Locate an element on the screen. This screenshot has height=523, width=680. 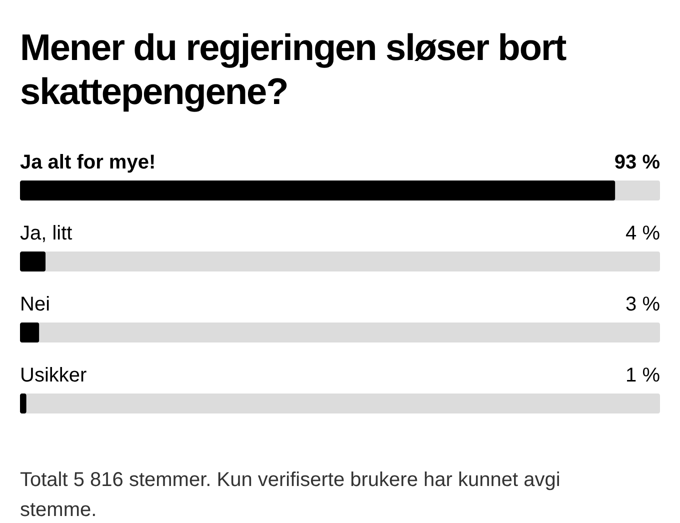
y-tick-label: Usikker is located at coordinates (54, 375).